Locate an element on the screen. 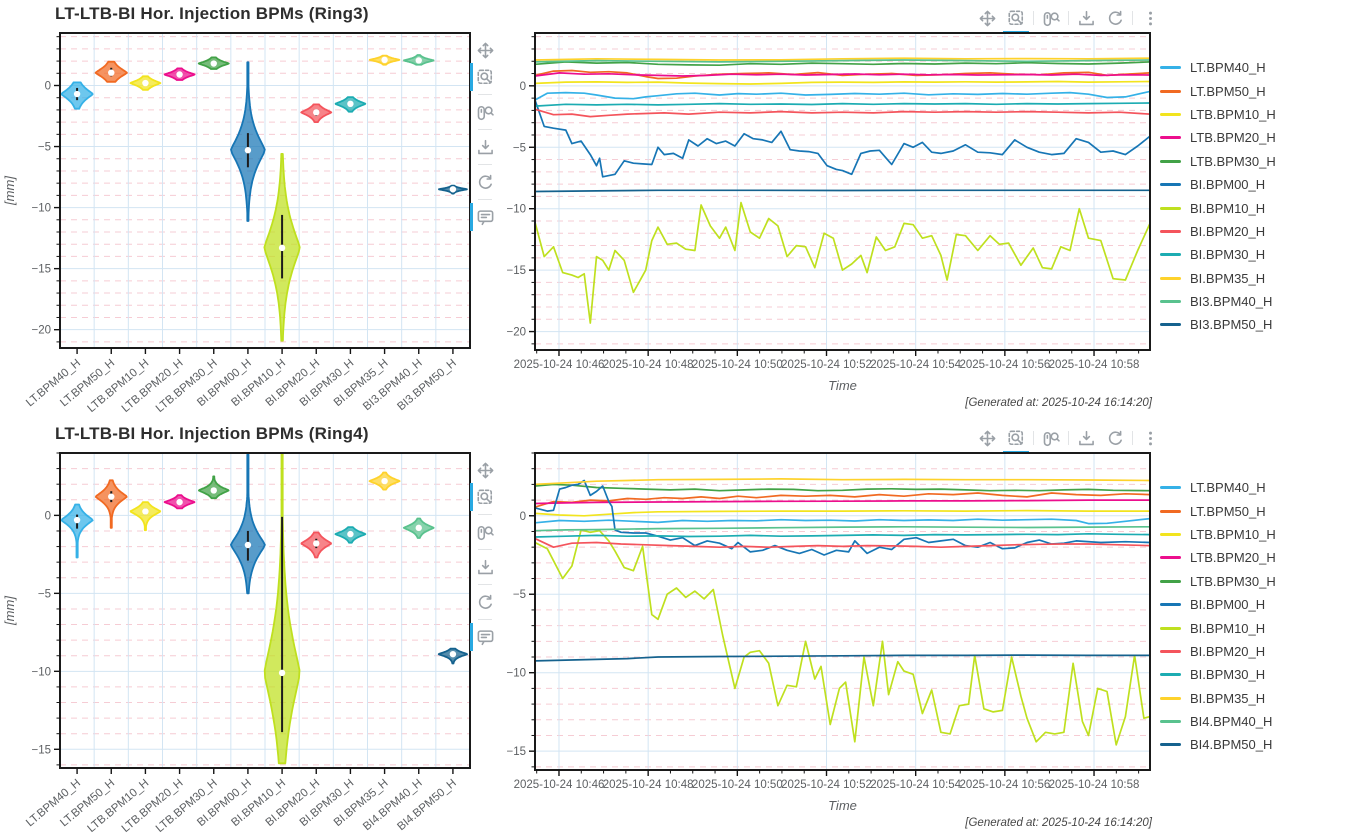 Image resolution: width=1354 pixels, height=840 pixels. legend-item: LT.BPM50_H is located at coordinates (1218, 510).